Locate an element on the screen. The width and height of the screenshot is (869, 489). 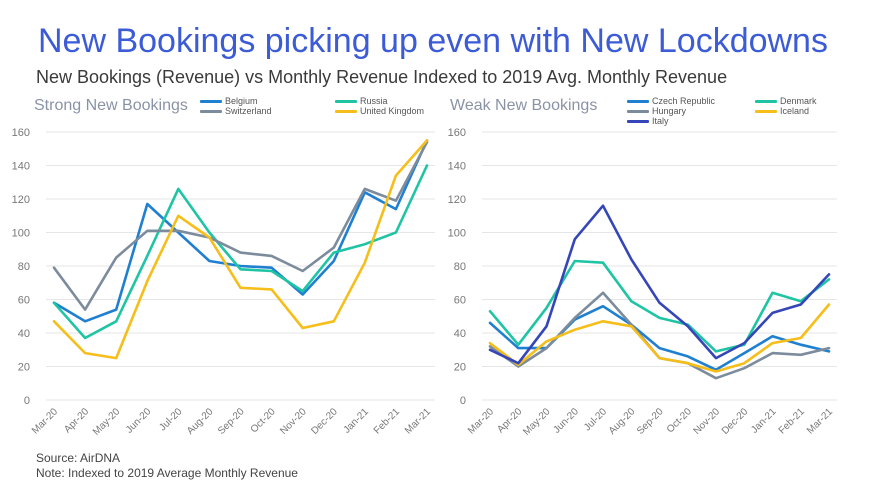
legend-label: Belgium is located at coordinates (241, 101).